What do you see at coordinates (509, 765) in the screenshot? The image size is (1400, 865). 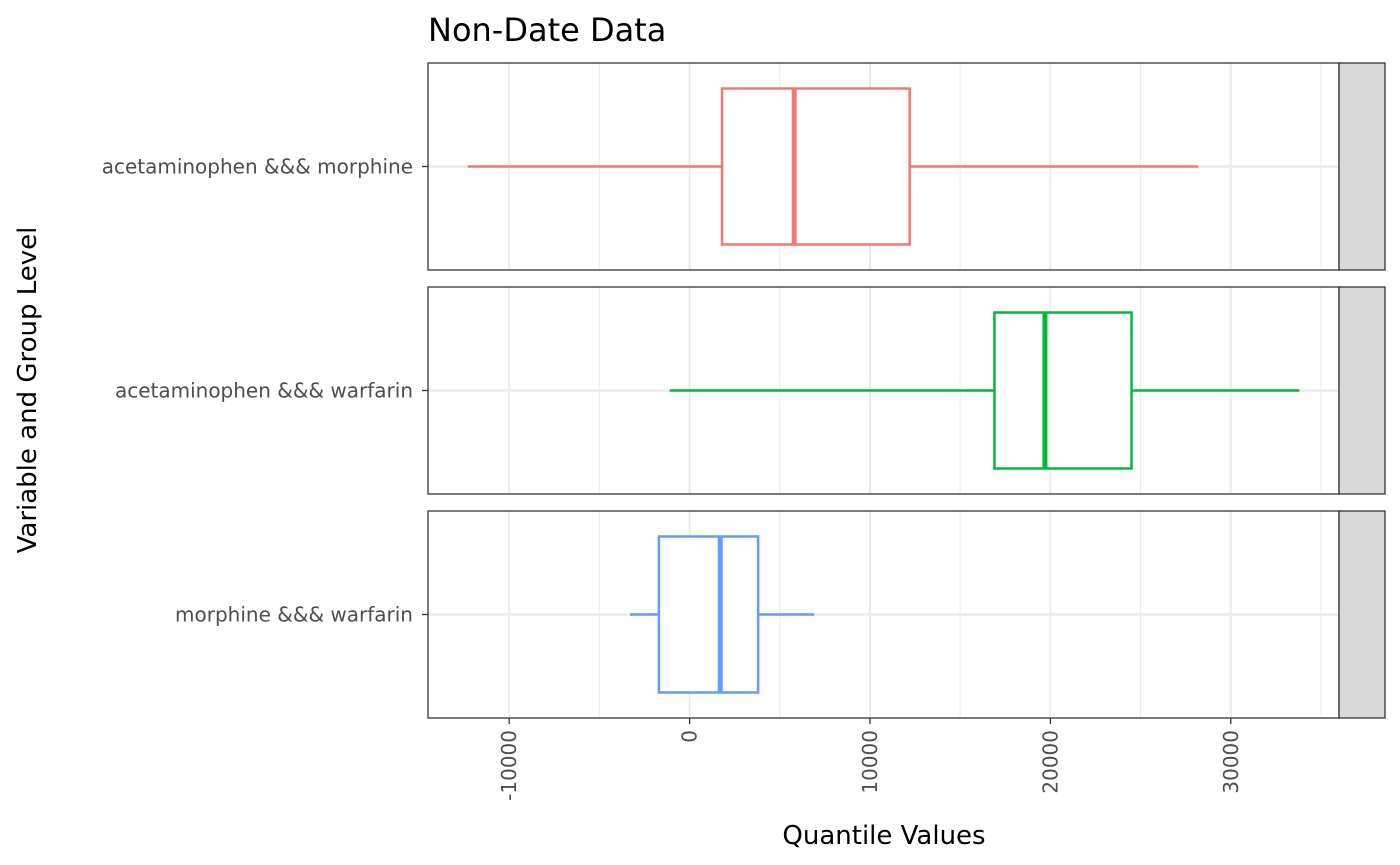 I see `x-tick-label: -10000` at bounding box center [509, 765].